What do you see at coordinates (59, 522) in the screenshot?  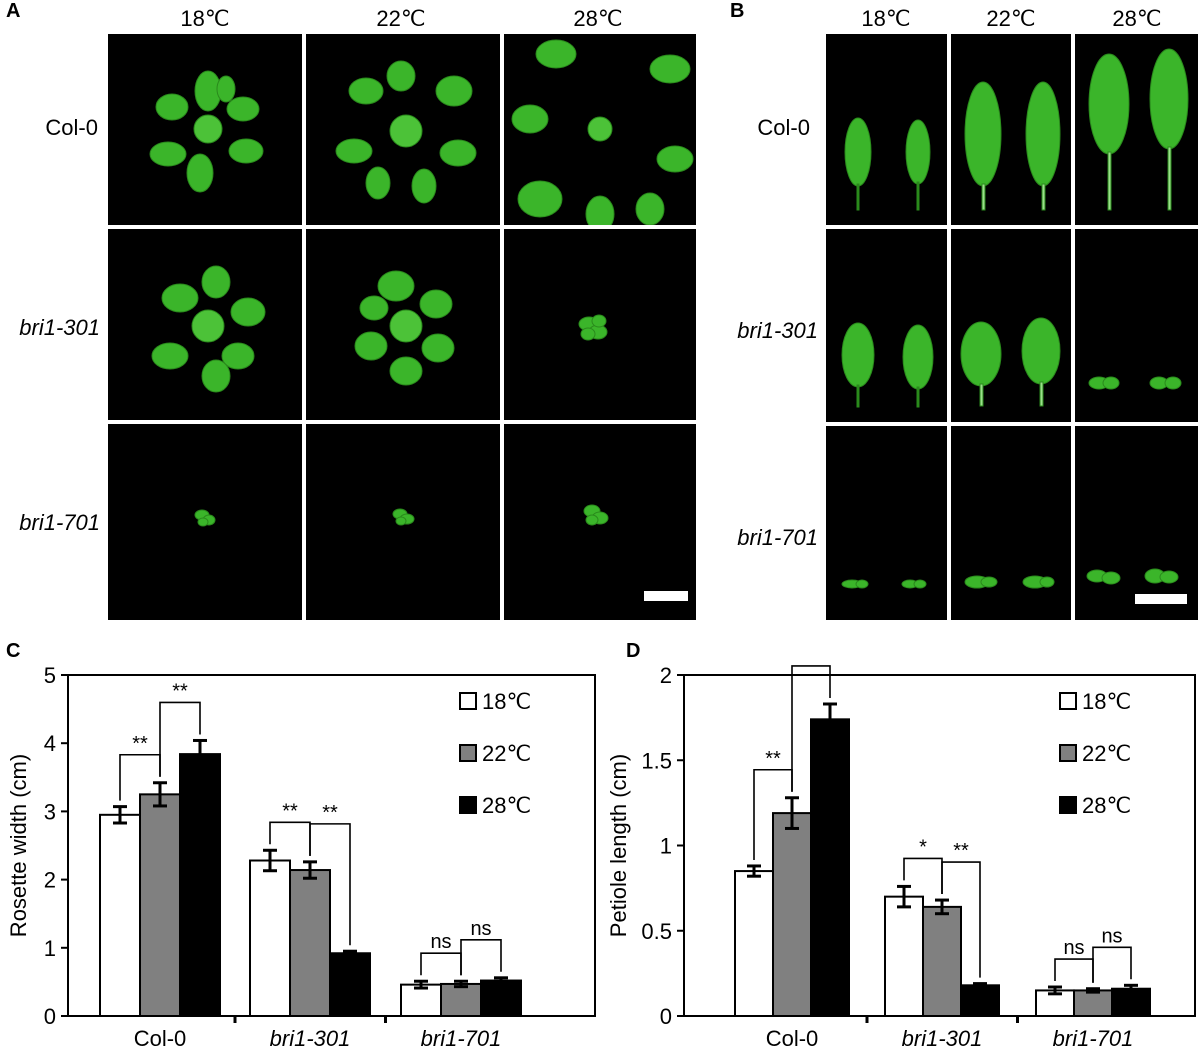 I see `panel-a-row-bri1-701: bri1-701` at bounding box center [59, 522].